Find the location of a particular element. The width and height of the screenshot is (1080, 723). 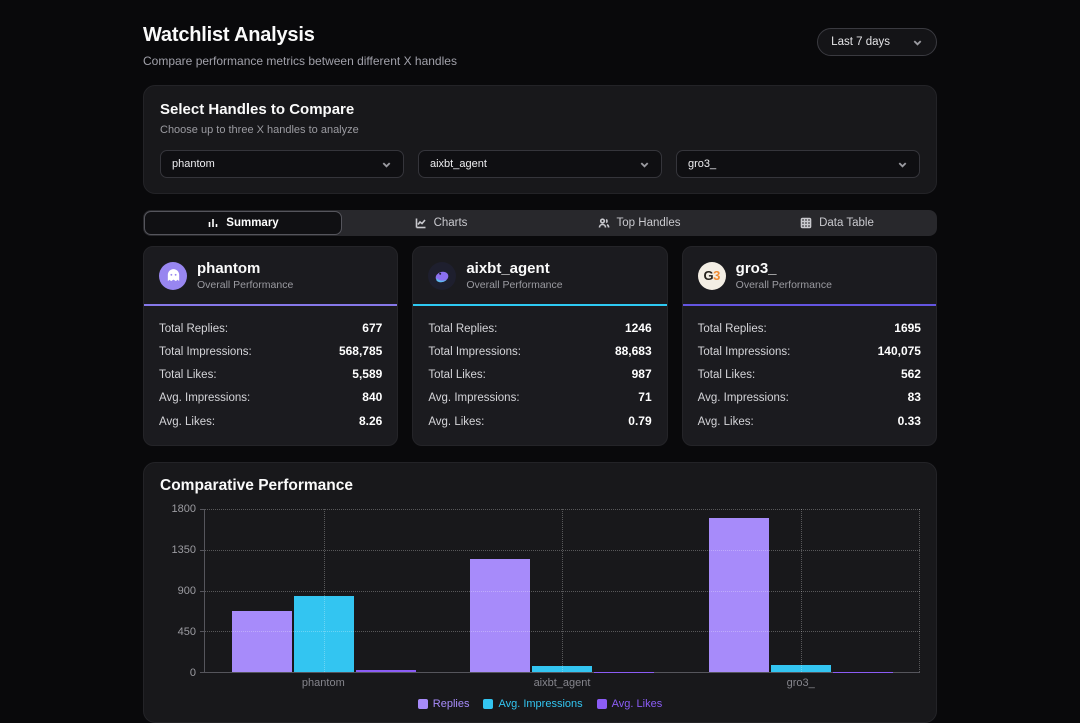

bar-gro3_-replies is located at coordinates (739, 595).